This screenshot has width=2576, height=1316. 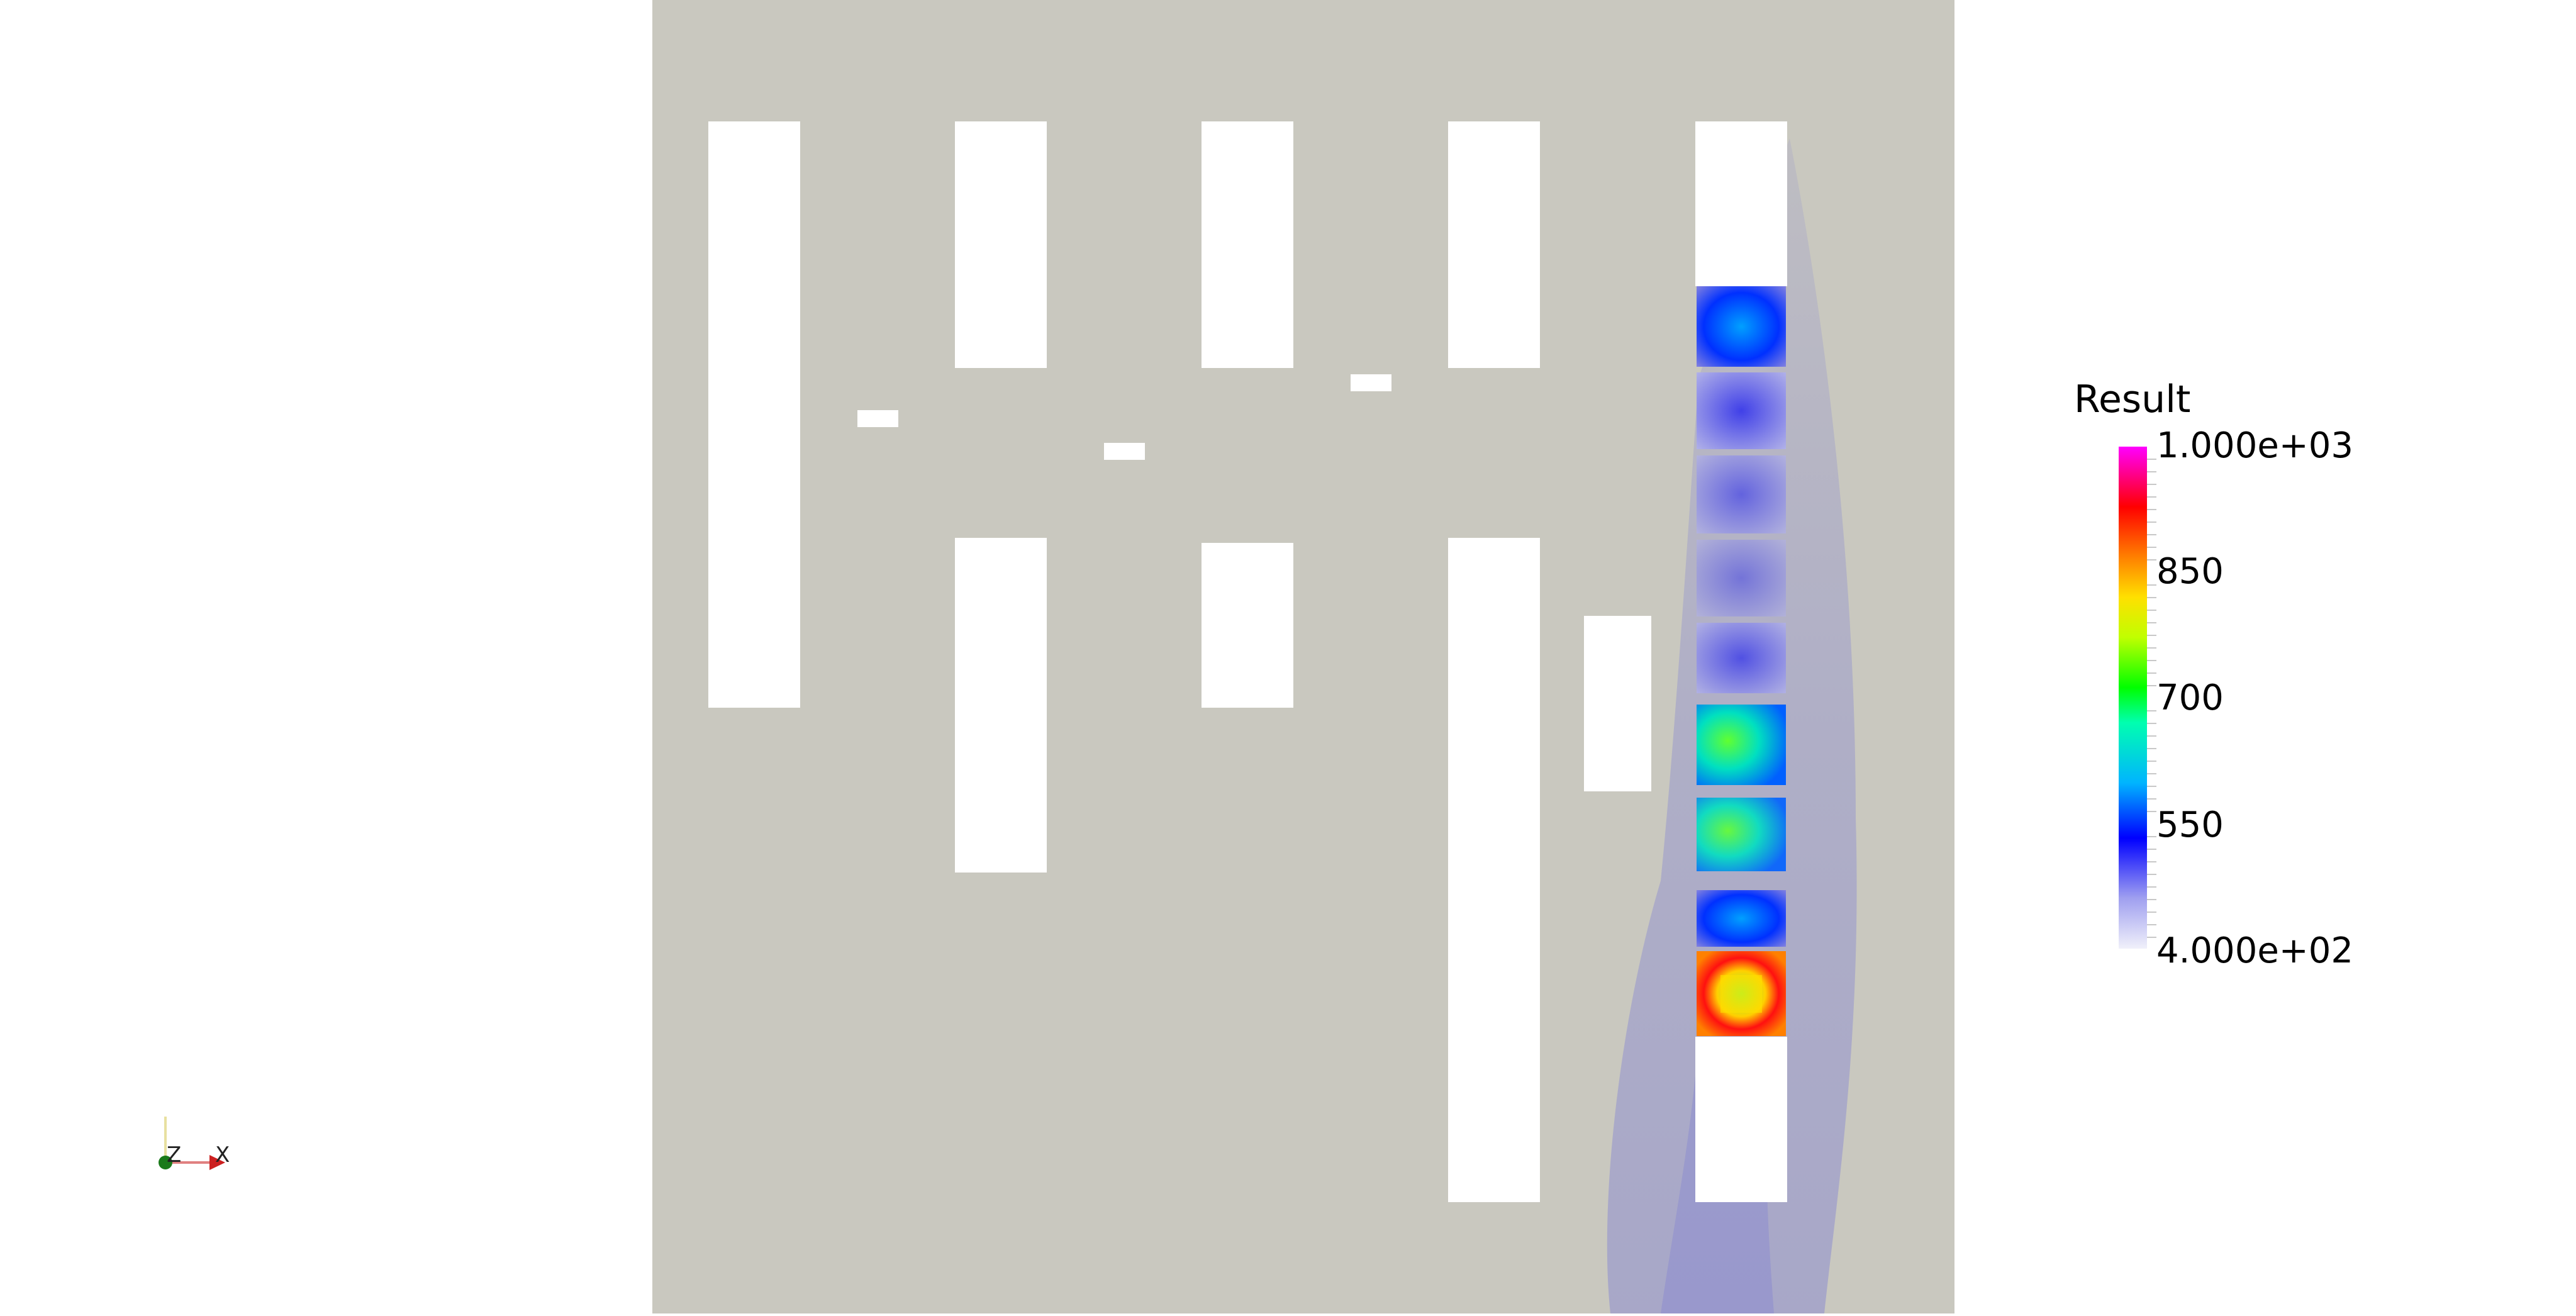 I want to click on colorbar-tick-label: 700, so click(x=2190, y=698).